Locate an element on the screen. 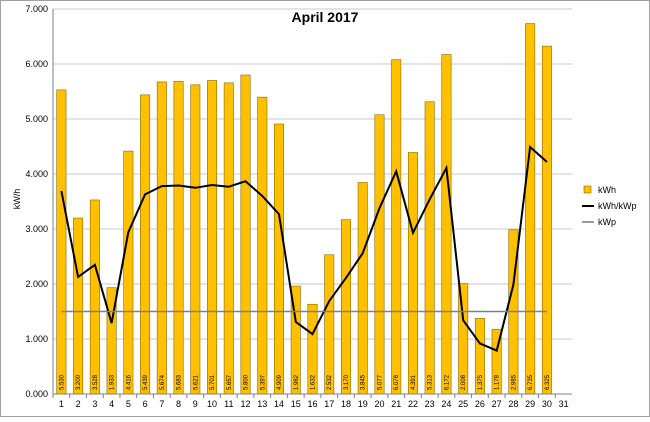  bar-data-label: 3.845 is located at coordinates (364, 382).